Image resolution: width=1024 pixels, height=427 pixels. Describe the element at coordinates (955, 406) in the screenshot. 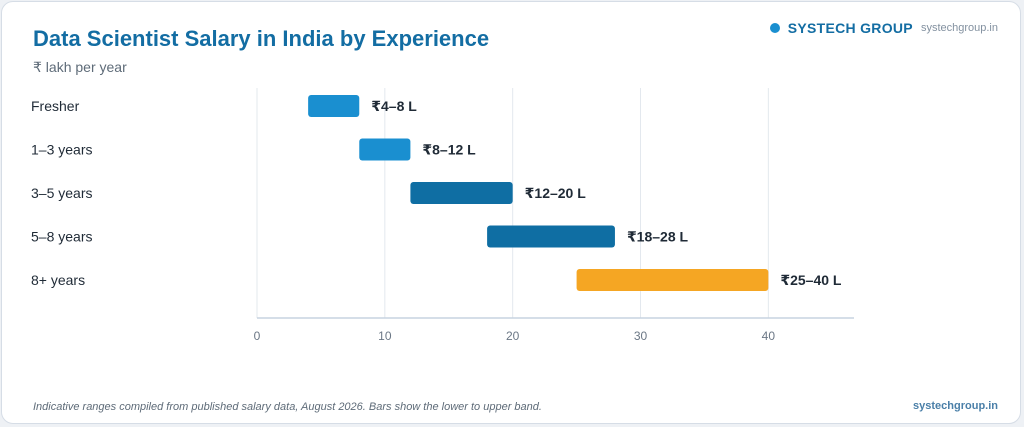

I see `footer-site-link: systechgroup.in` at that location.